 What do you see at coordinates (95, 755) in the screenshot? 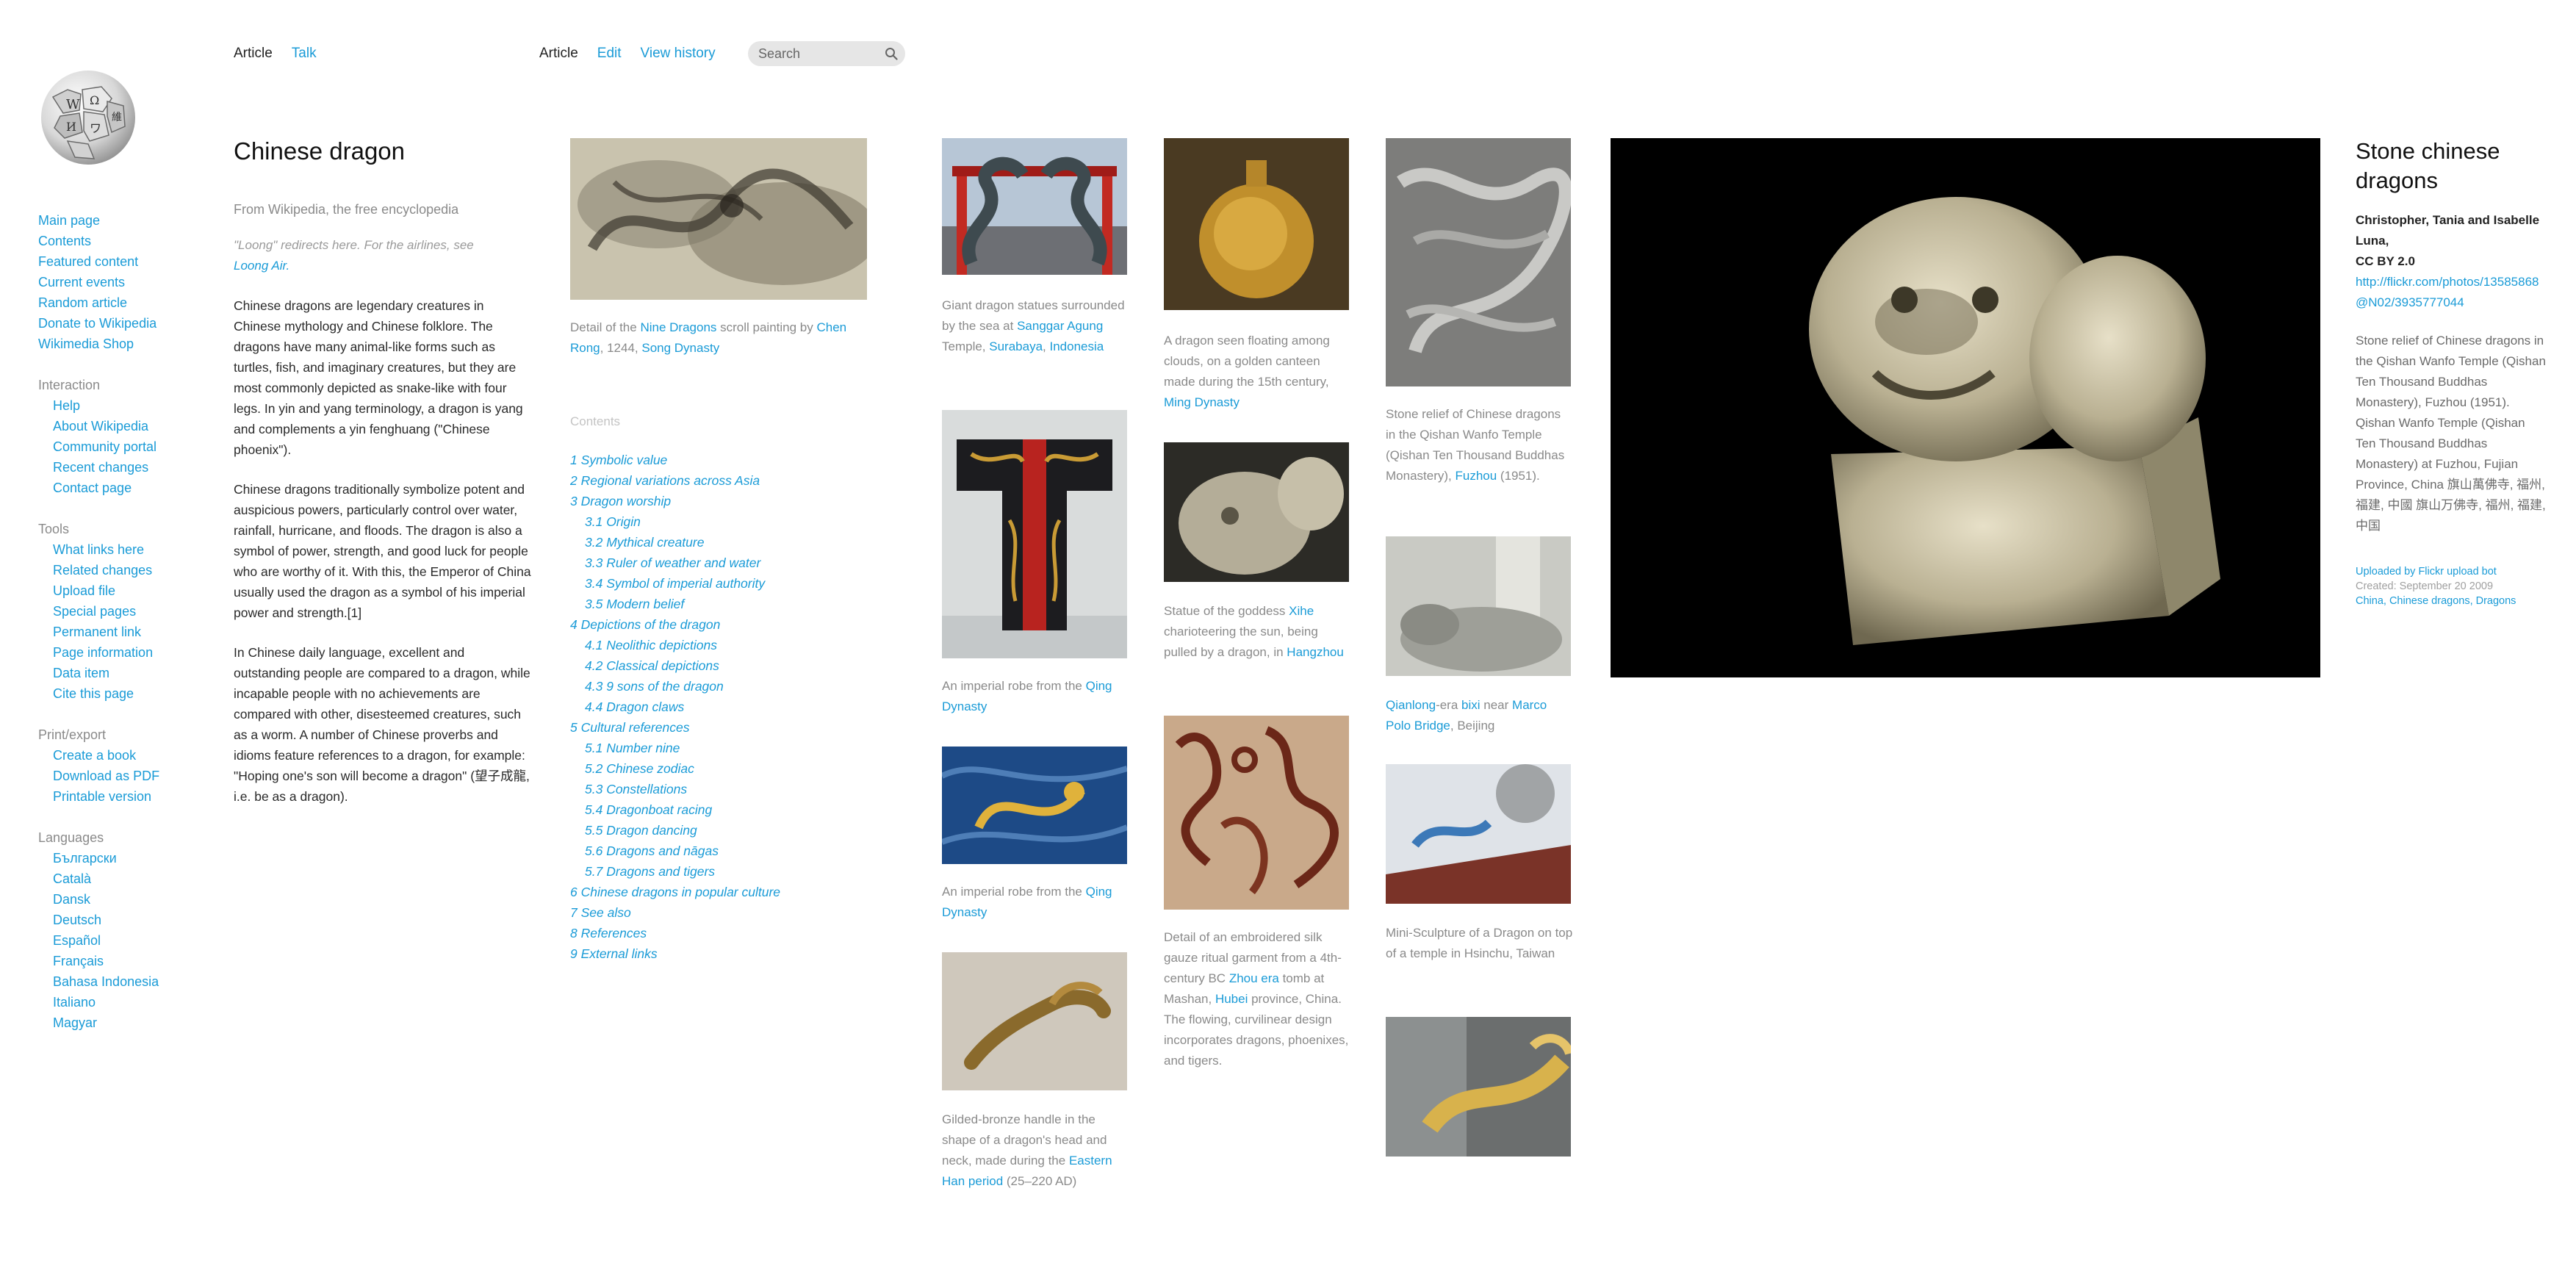
I see `sidebar-item-create-a-book: Create a book` at bounding box center [95, 755].